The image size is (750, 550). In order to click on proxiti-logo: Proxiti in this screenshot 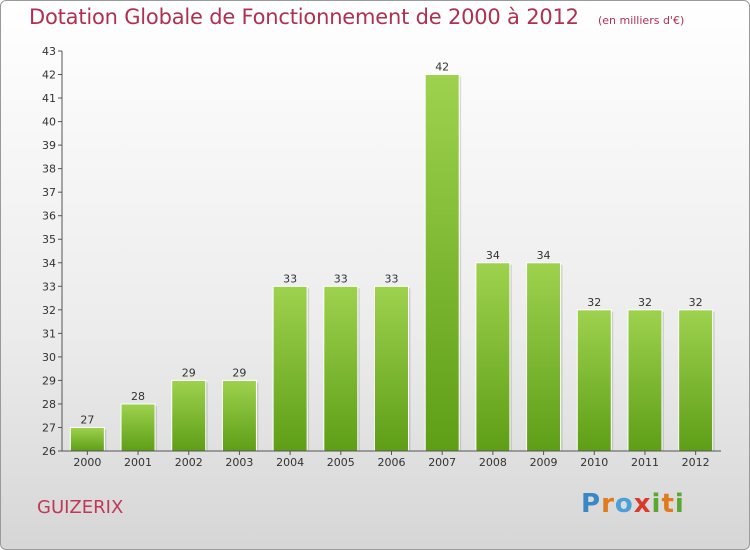, I will do `click(633, 504)`.